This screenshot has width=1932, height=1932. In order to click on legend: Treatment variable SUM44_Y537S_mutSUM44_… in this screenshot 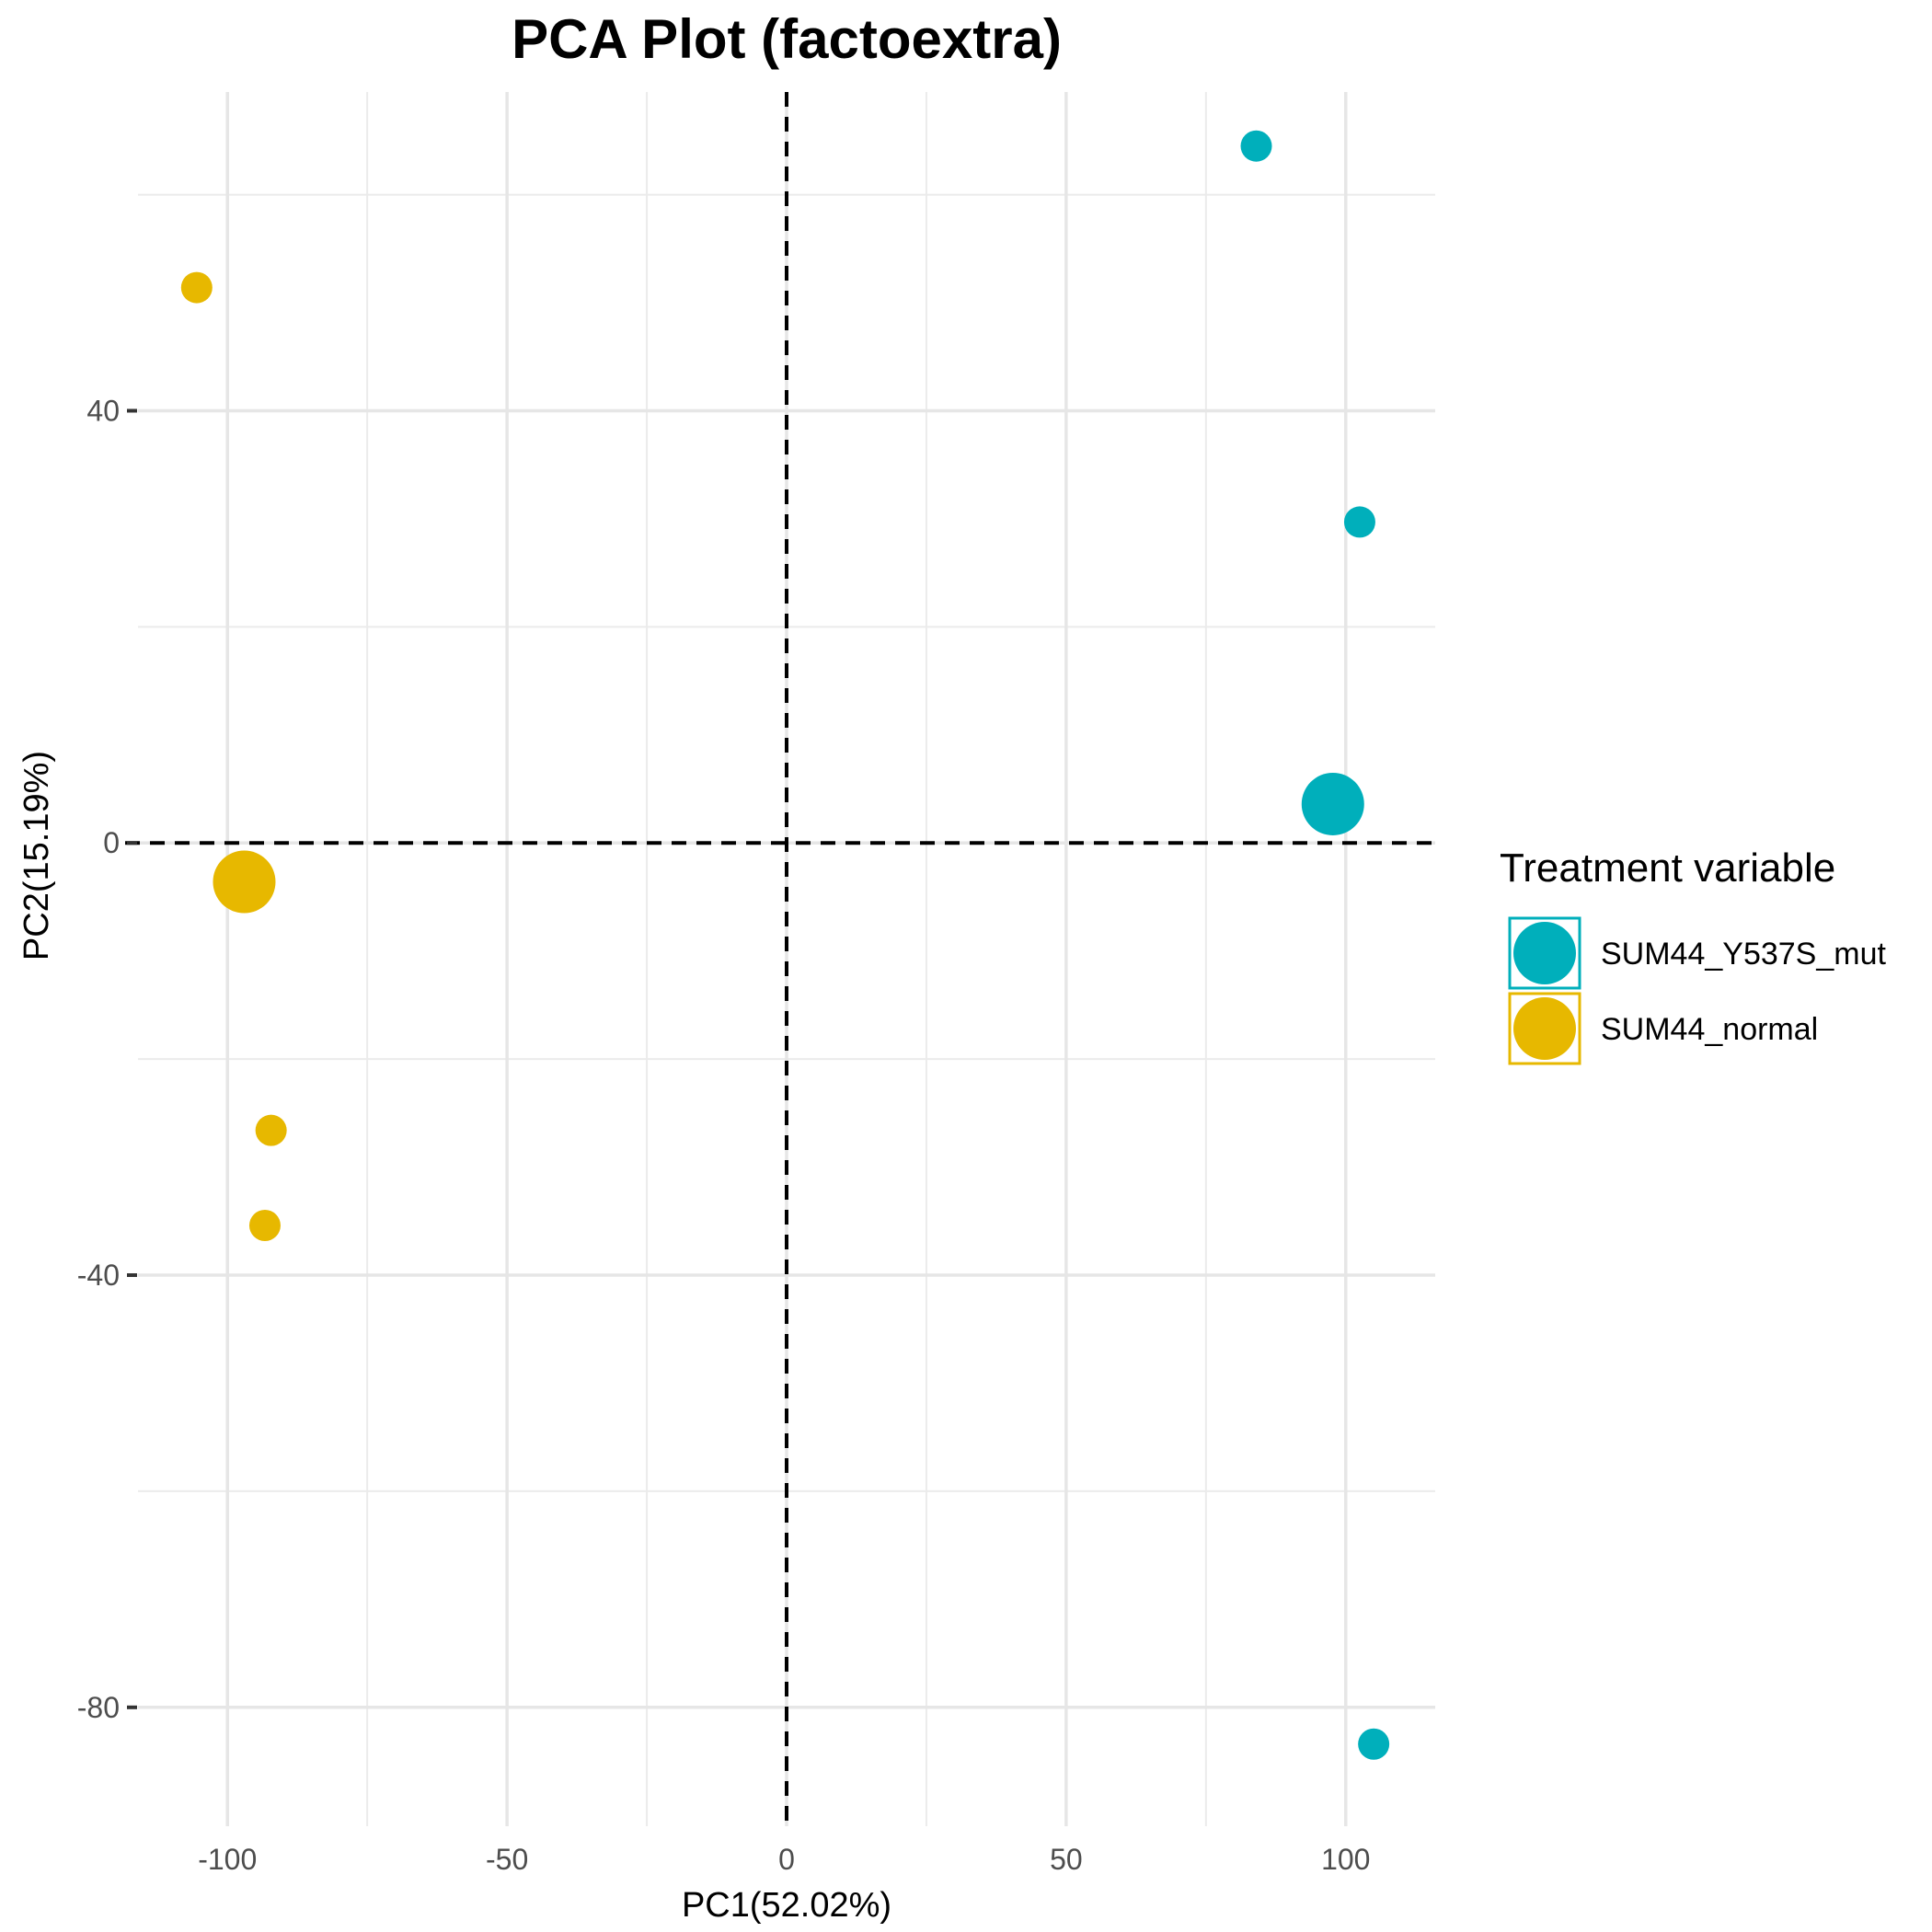, I will do `click(1693, 955)`.